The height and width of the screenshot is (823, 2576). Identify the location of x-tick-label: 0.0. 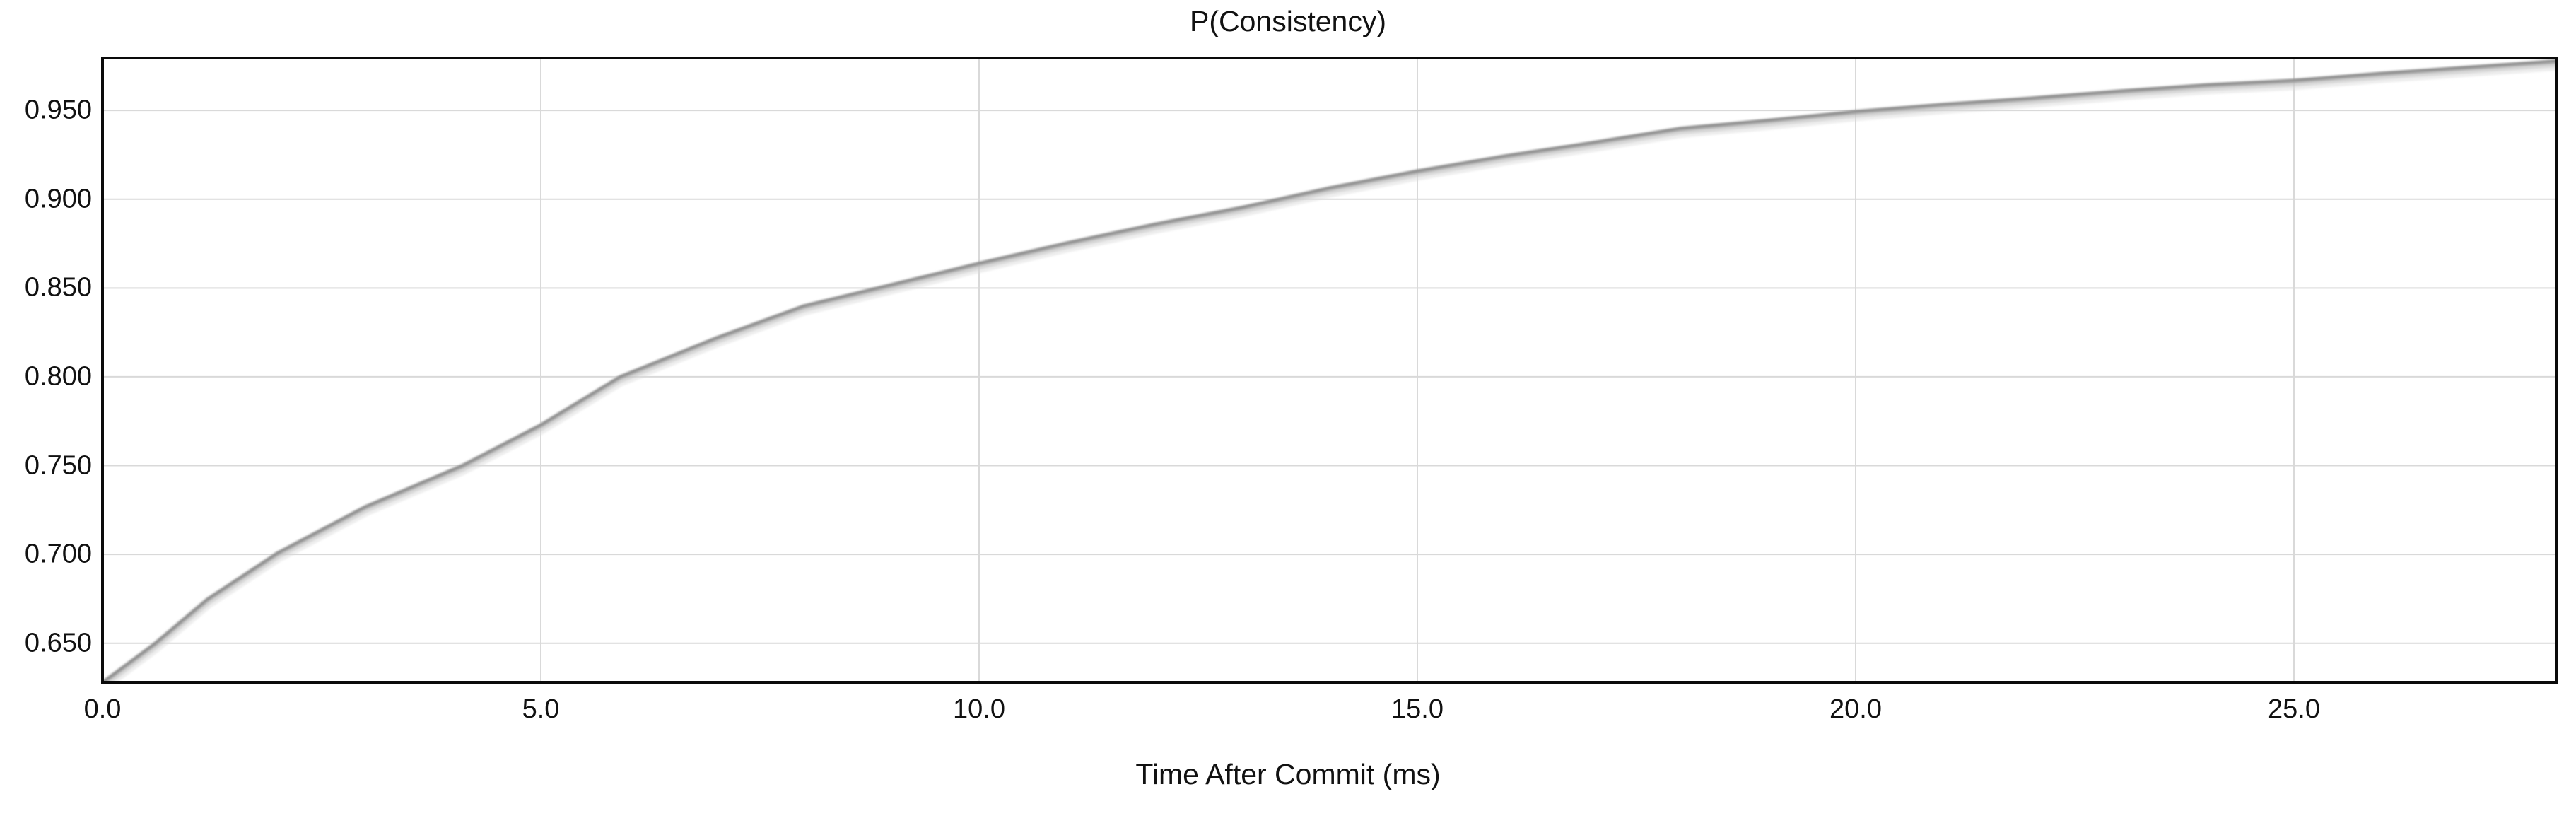
(102, 709).